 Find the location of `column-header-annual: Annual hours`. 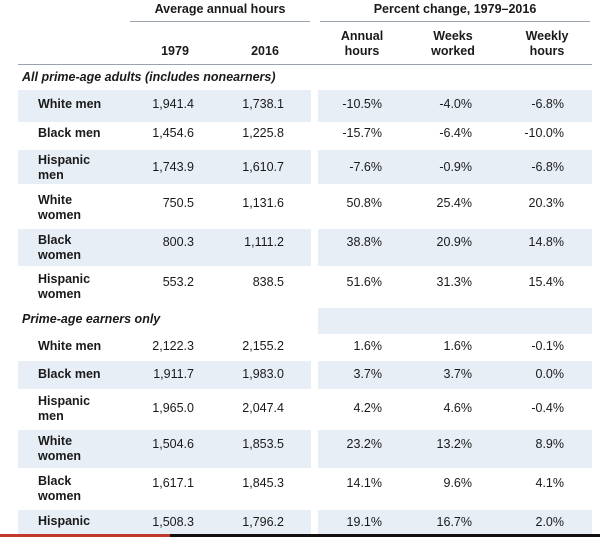

column-header-annual: Annual hours is located at coordinates (362, 44).